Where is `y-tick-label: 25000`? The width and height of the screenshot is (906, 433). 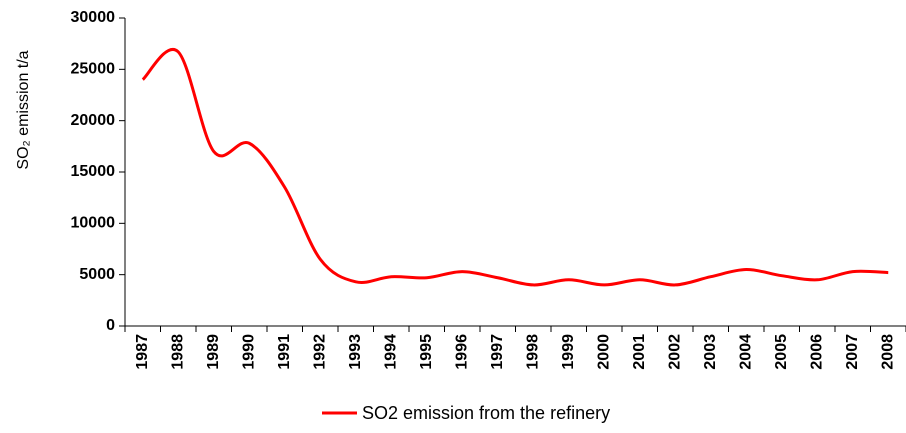 y-tick-label: 25000 is located at coordinates (93, 69).